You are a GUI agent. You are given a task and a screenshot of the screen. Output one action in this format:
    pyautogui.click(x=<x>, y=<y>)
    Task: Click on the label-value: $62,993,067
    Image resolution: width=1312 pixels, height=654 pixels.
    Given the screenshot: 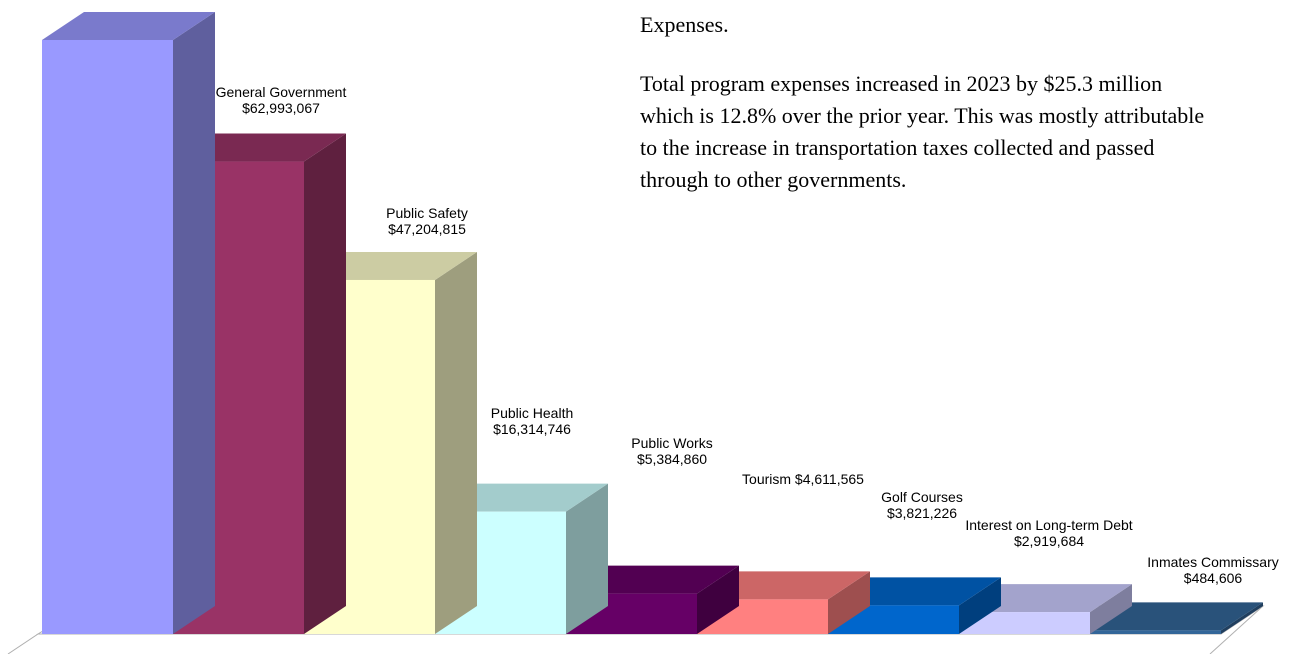 What is the action you would take?
    pyautogui.click(x=281, y=108)
    